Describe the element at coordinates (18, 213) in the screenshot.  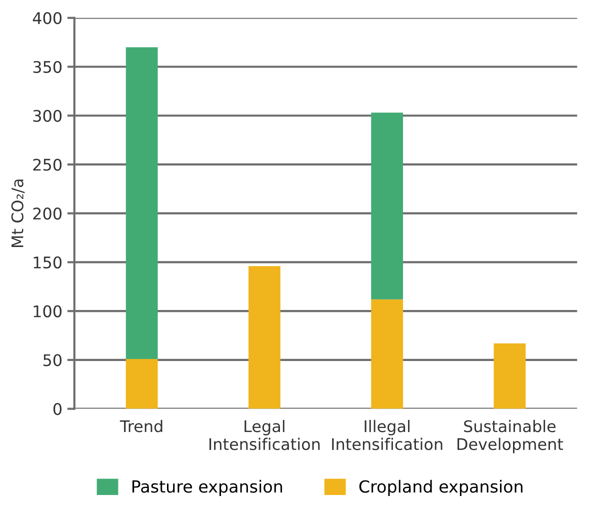
I see `y-axis-title: Mt CO₂/a` at that location.